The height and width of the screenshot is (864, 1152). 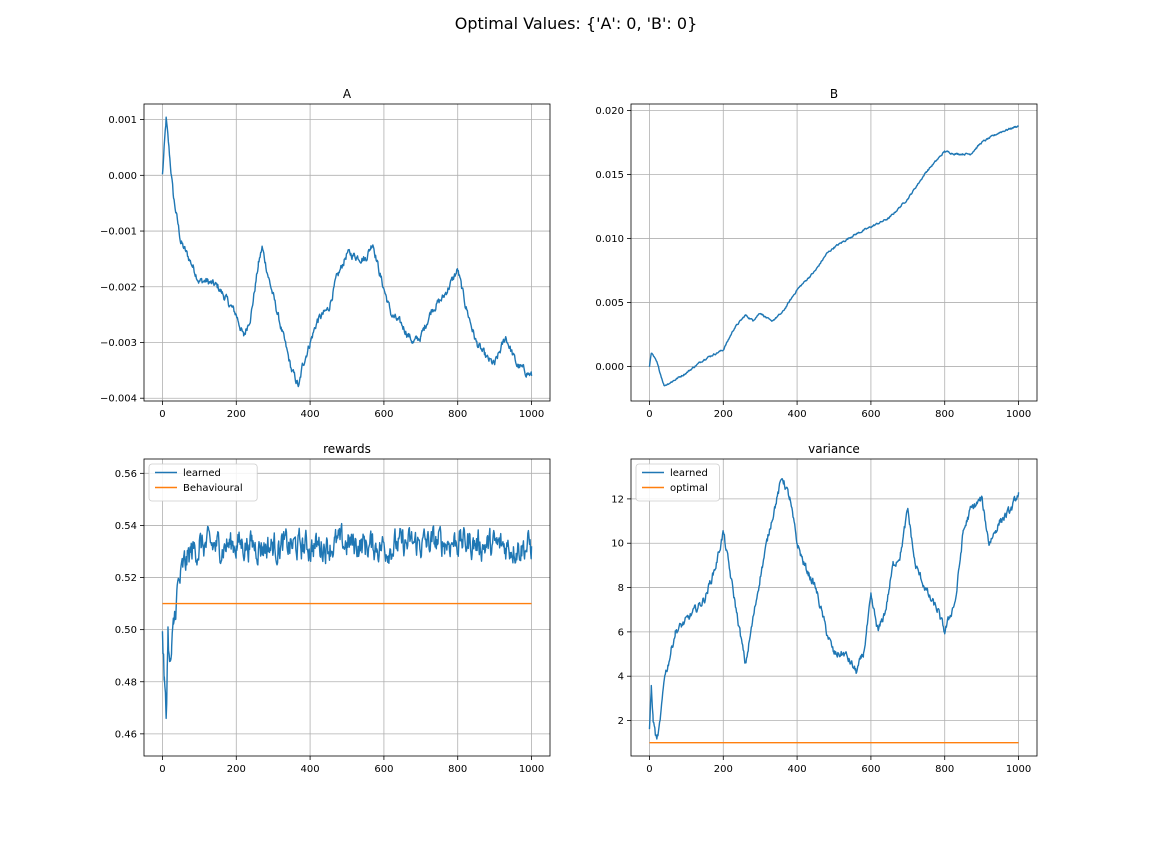 What do you see at coordinates (870, 769) in the screenshot?
I see `panel-variance-xtick-label-3: 600` at bounding box center [870, 769].